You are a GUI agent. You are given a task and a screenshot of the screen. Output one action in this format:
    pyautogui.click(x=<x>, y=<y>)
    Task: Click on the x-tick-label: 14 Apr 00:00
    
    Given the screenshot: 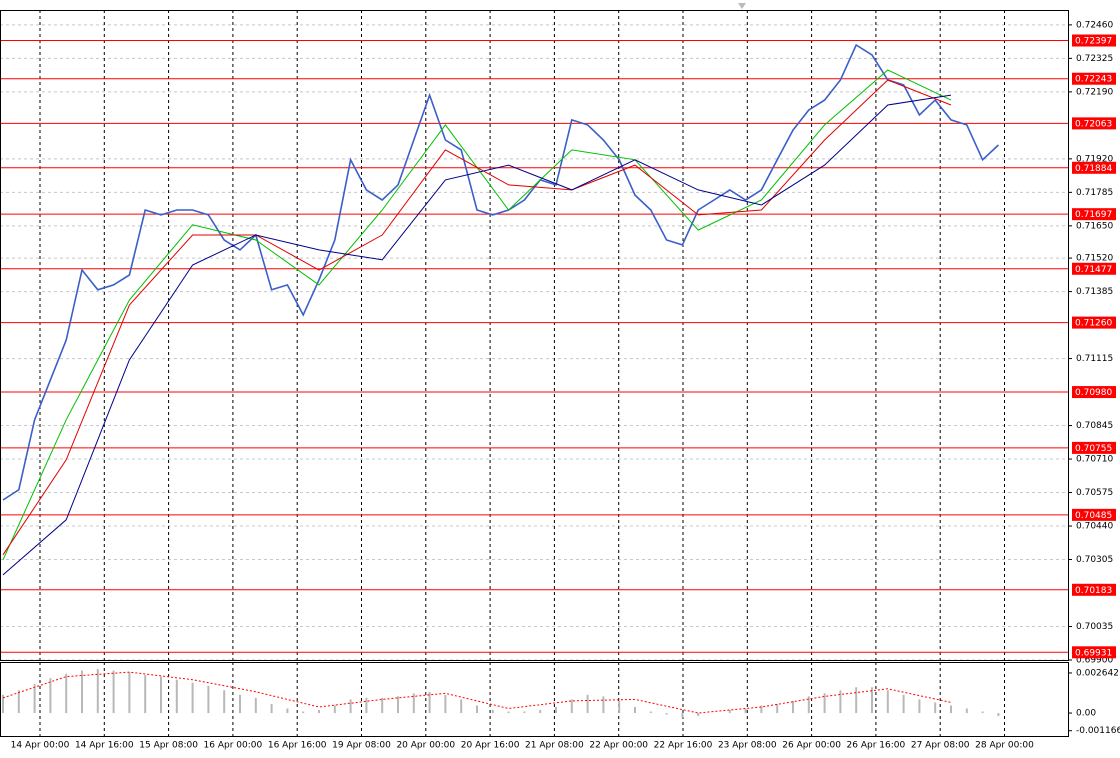 What is the action you would take?
    pyautogui.click(x=40, y=746)
    